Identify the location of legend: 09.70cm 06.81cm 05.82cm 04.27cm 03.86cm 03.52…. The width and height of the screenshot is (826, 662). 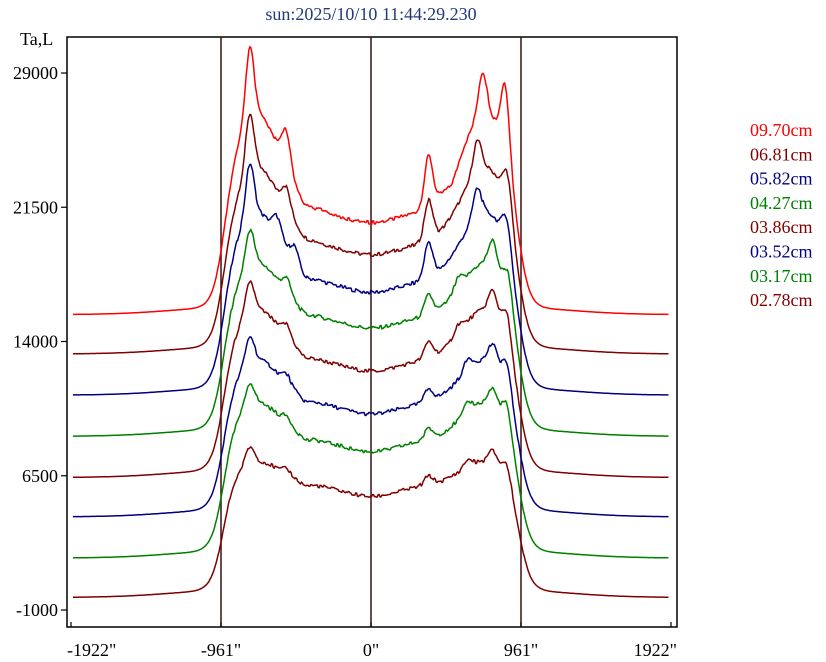
(781, 215).